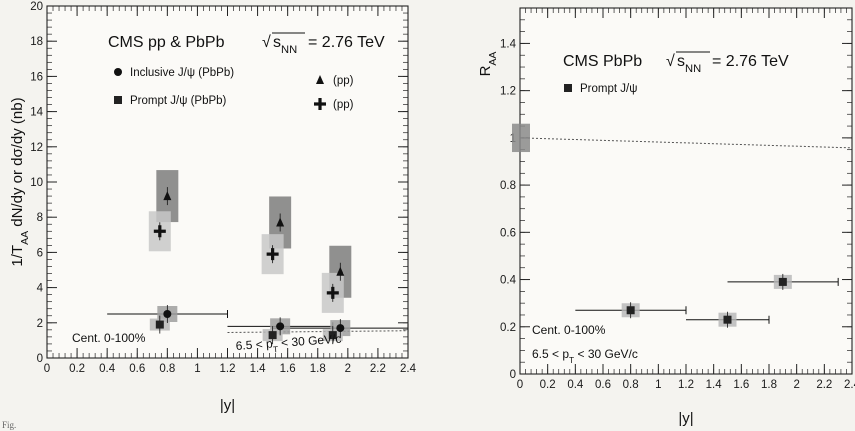 Image resolution: width=855 pixels, height=431 pixels. Describe the element at coordinates (182, 73) in the screenshot. I see `legend-label: Inclusive J/ψ (PbPb)` at that location.